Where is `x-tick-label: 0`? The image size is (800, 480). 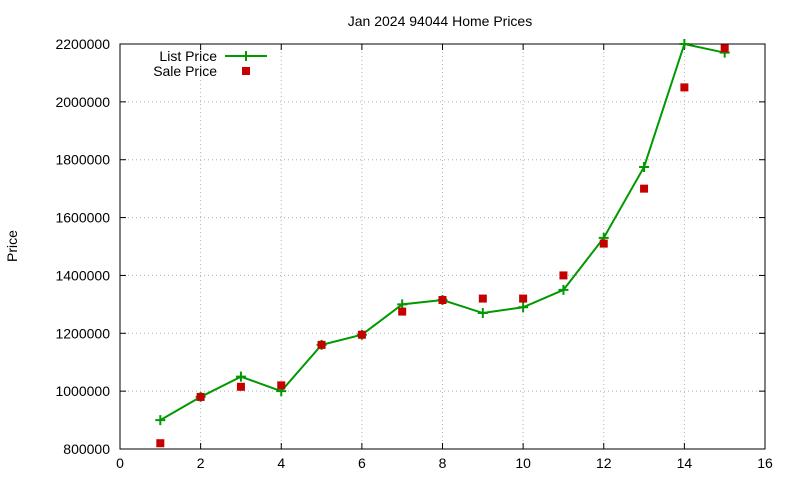
x-tick-label: 0 is located at coordinates (120, 463).